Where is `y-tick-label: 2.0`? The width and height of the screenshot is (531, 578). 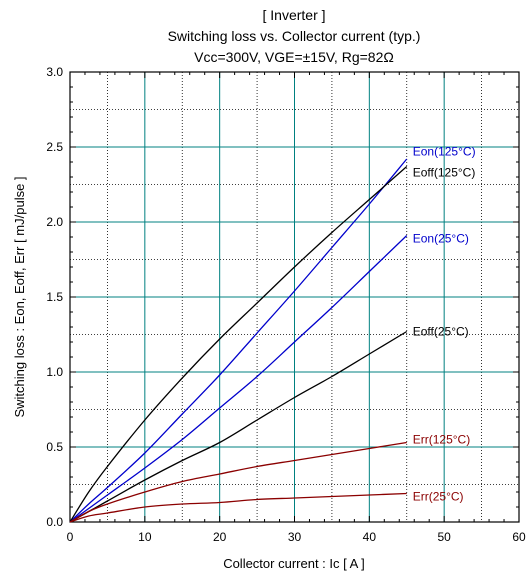 y-tick-label: 2.0 is located at coordinates (54, 222).